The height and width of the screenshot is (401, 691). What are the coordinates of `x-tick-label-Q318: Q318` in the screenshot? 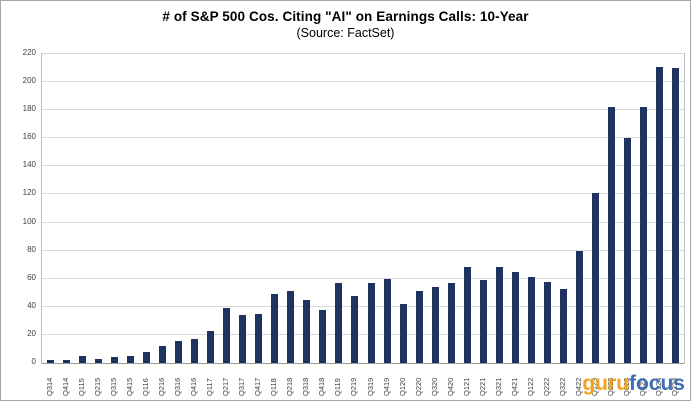 It's located at (306, 386).